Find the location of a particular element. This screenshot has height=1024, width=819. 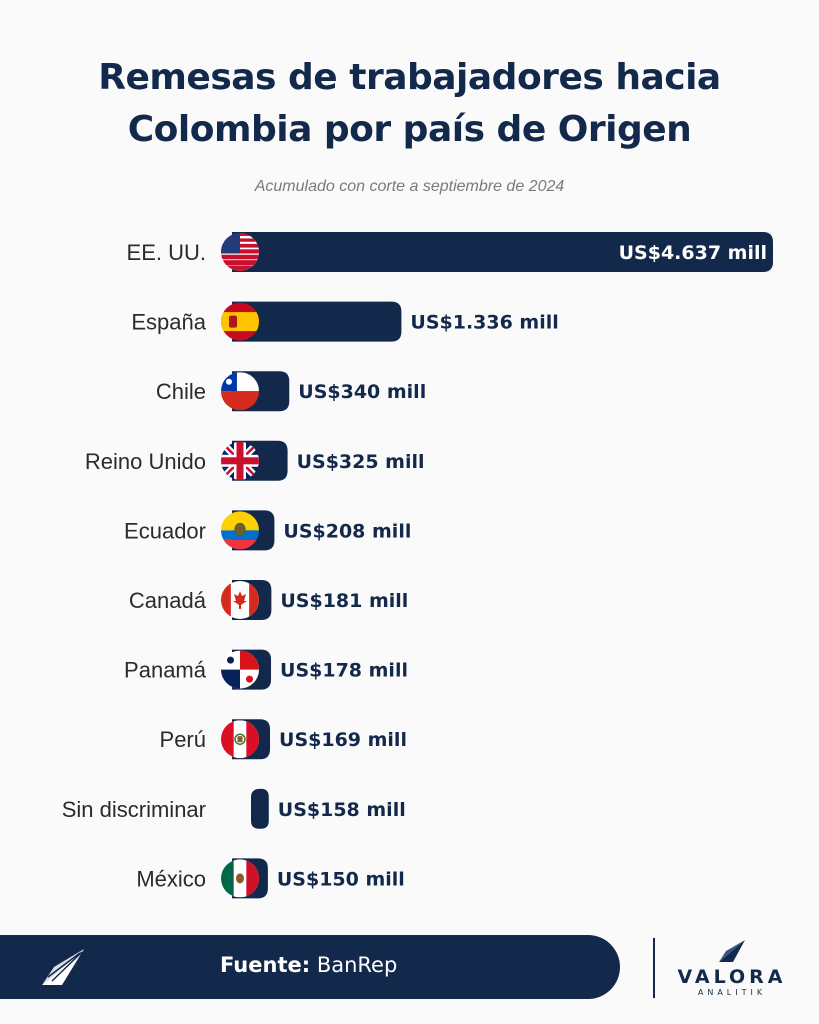

category-label-0: EE. UU. is located at coordinates (166, 252).